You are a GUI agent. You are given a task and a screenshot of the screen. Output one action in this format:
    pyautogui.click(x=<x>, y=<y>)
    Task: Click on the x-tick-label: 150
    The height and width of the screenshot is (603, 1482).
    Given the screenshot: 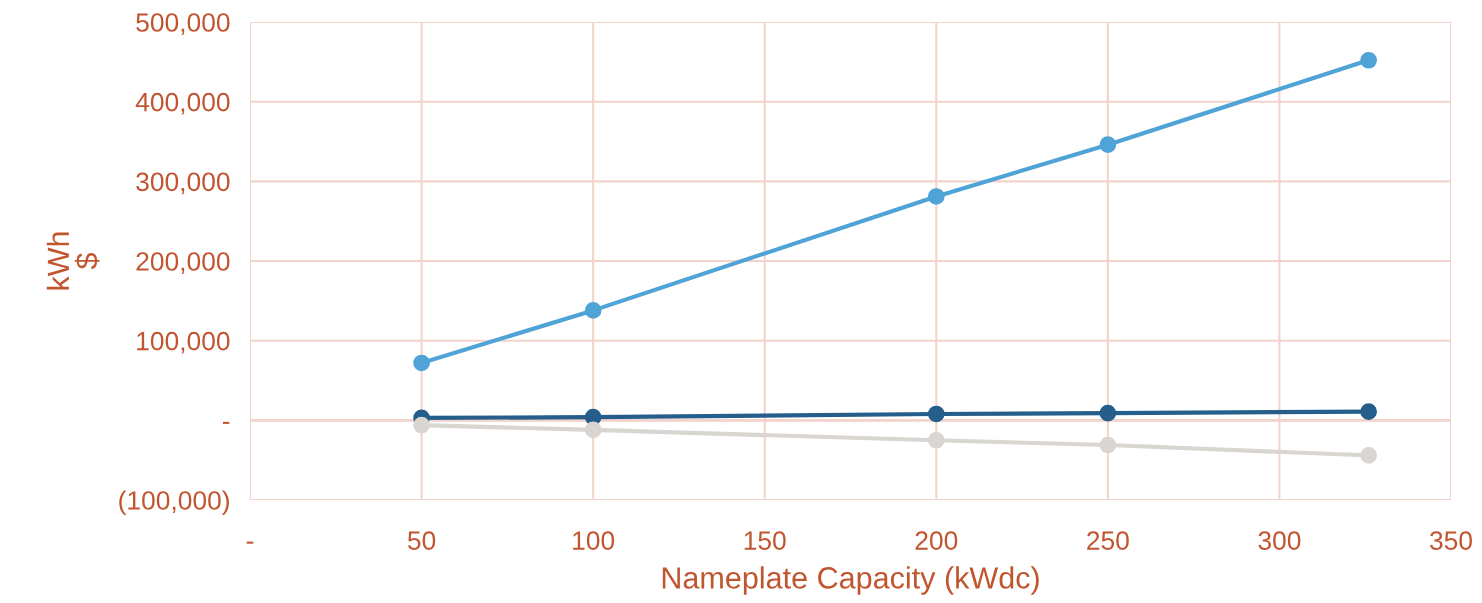 What is the action you would take?
    pyautogui.click(x=765, y=540)
    